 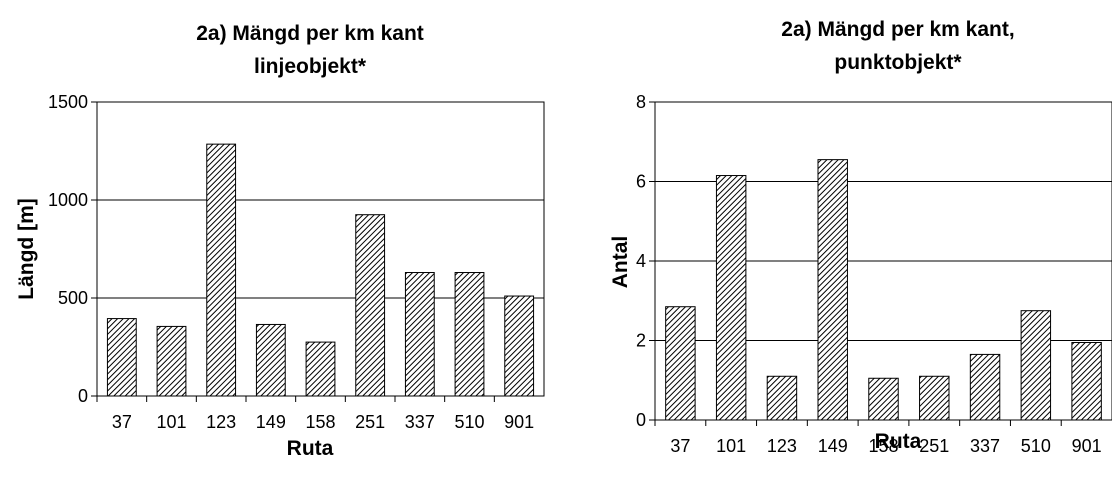 What do you see at coordinates (26, 248) in the screenshot?
I see `y-axis-title: Längd [m]` at bounding box center [26, 248].